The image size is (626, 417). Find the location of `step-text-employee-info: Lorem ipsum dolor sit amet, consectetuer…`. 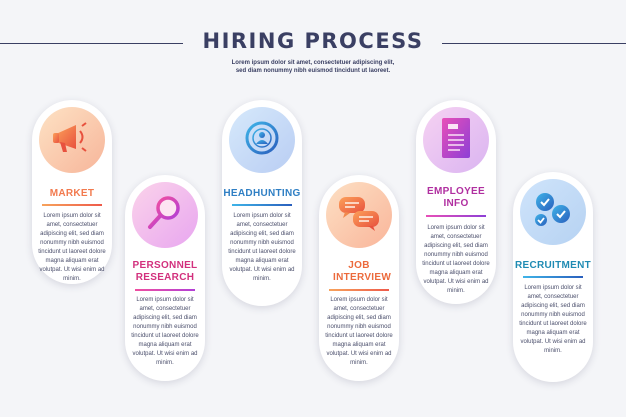

step-text-employee-info: Lorem ipsum dolor sit amet, consectetuer… is located at coordinates (456, 259).